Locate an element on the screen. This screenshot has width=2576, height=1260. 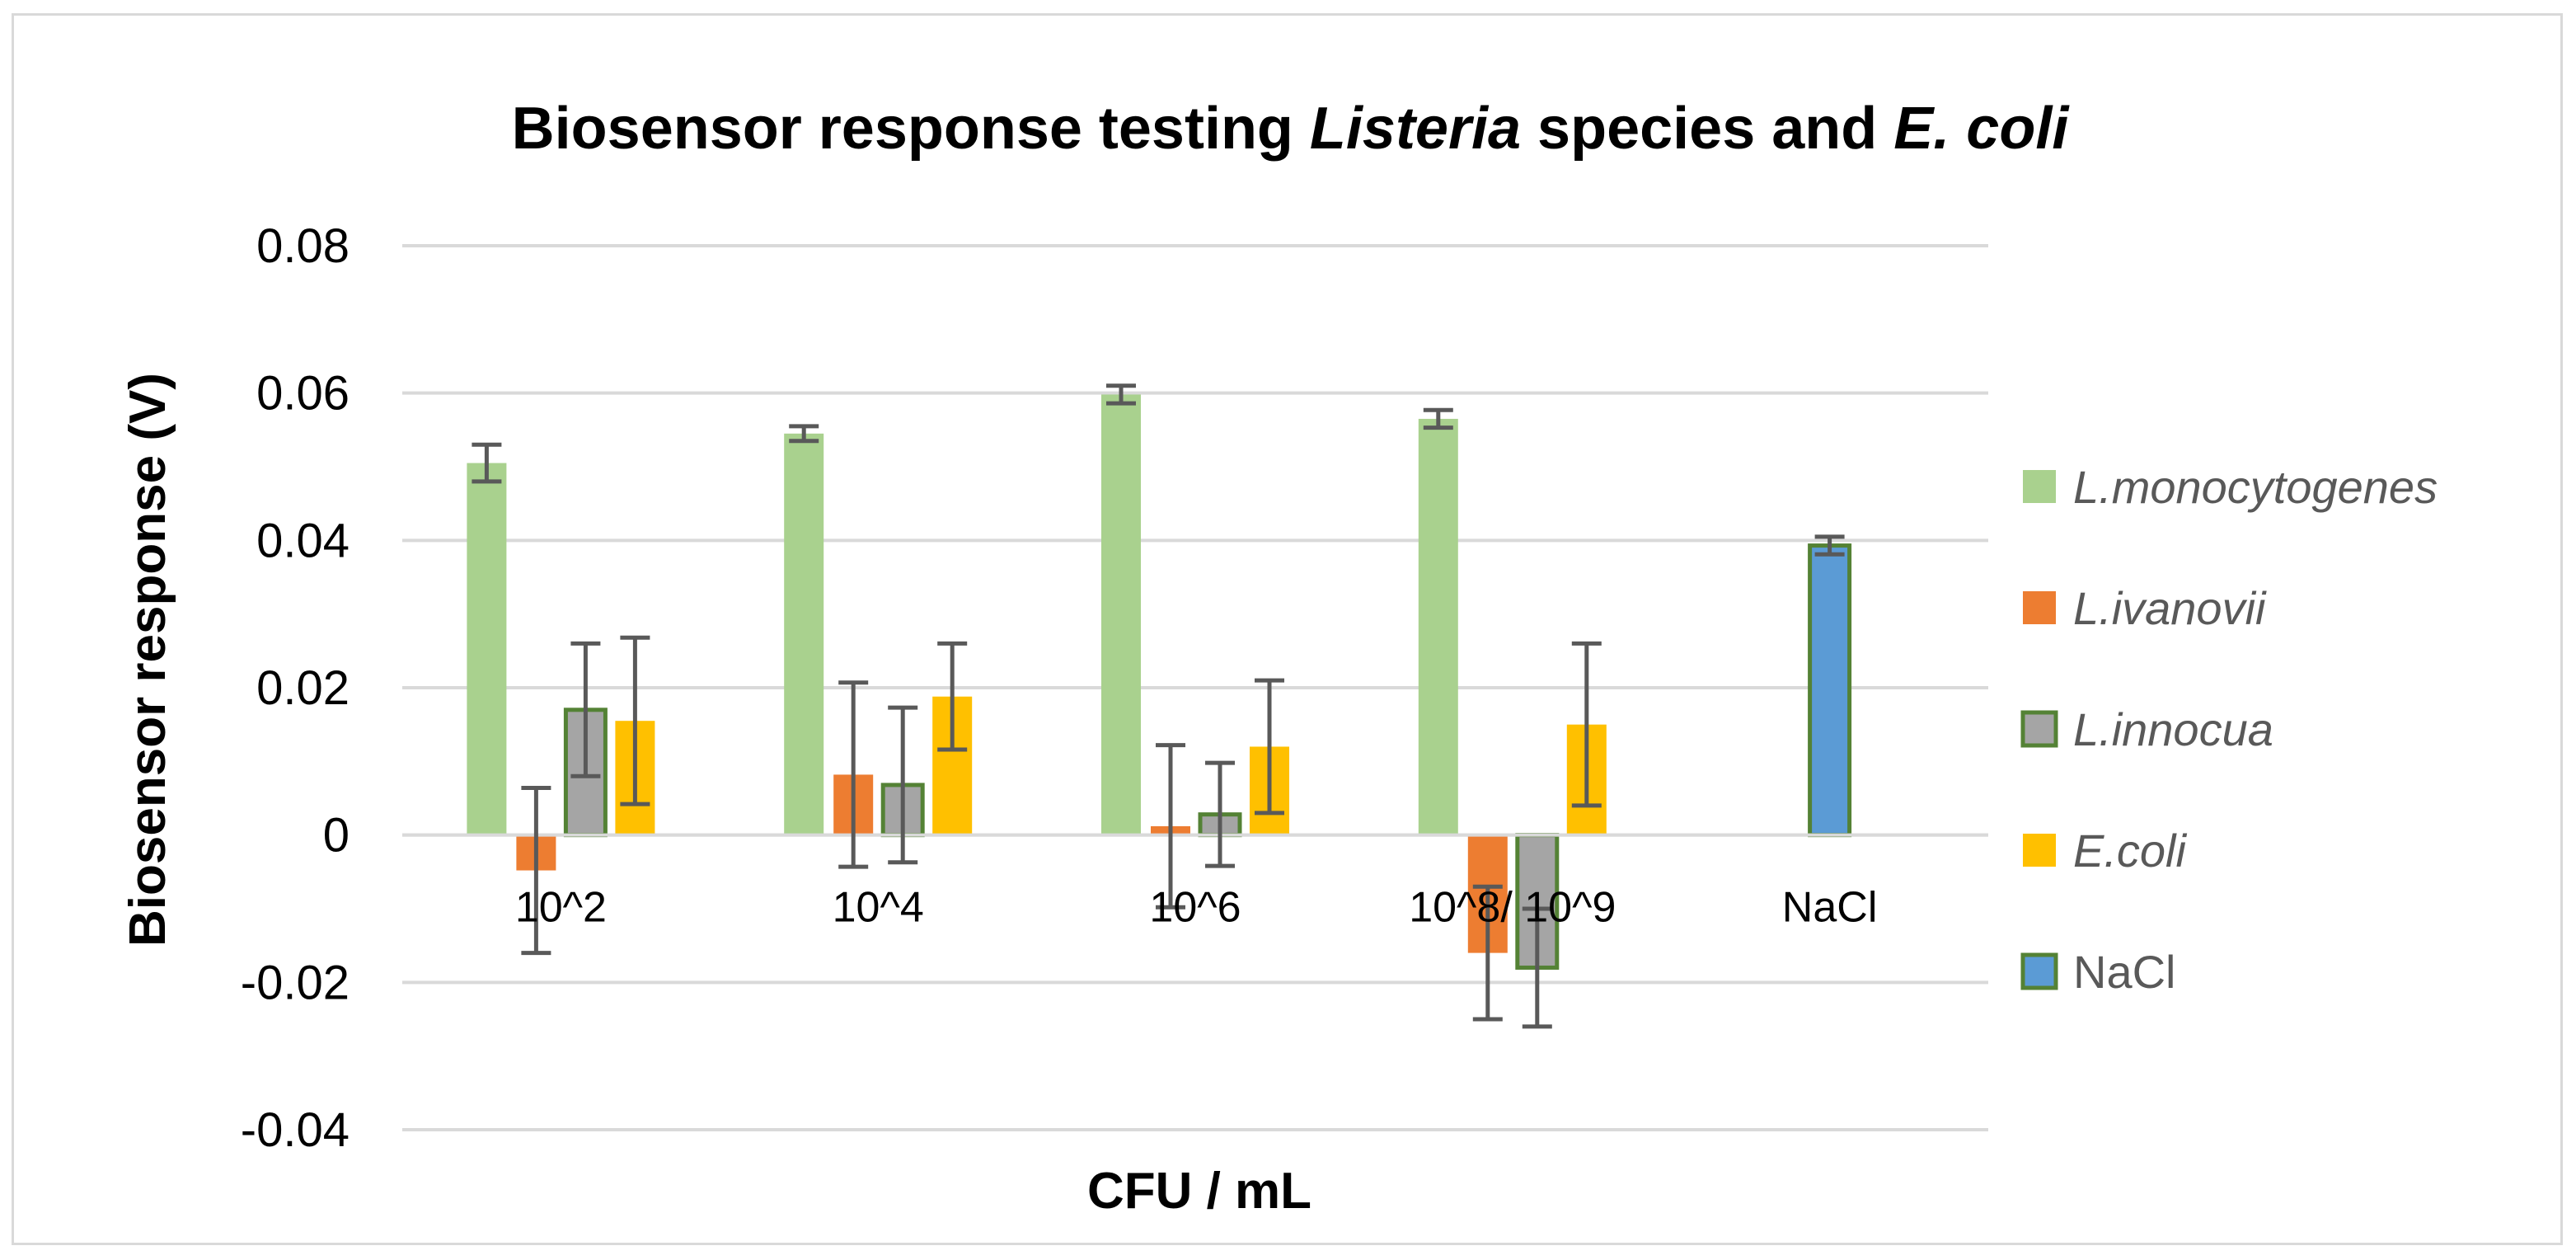
legend-label: L.innocua is located at coordinates (2173, 729).